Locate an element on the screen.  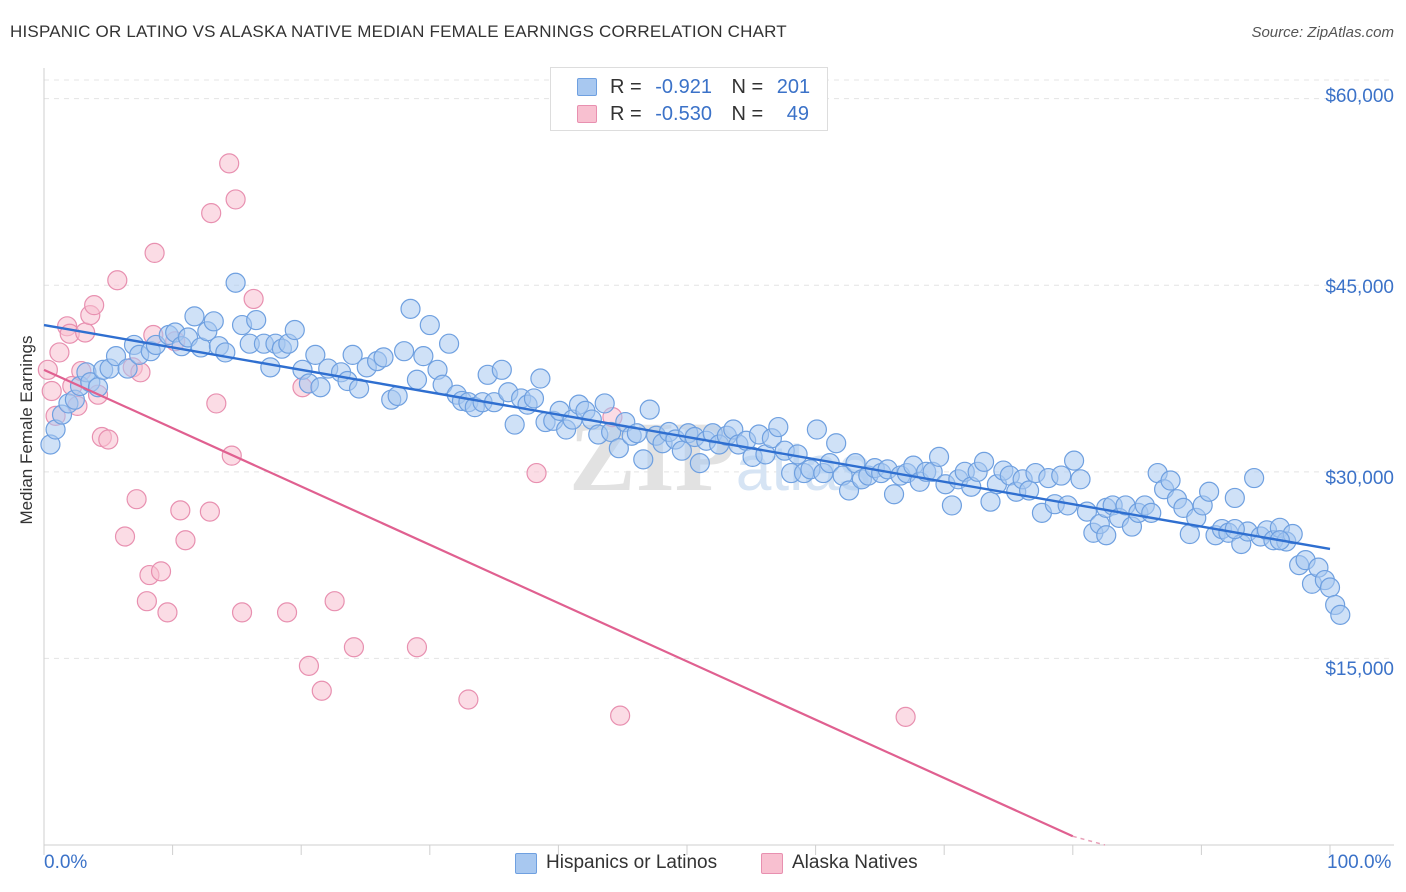
source-label: Source: ZipAtlas.com is located at coordinates (1322, 32).